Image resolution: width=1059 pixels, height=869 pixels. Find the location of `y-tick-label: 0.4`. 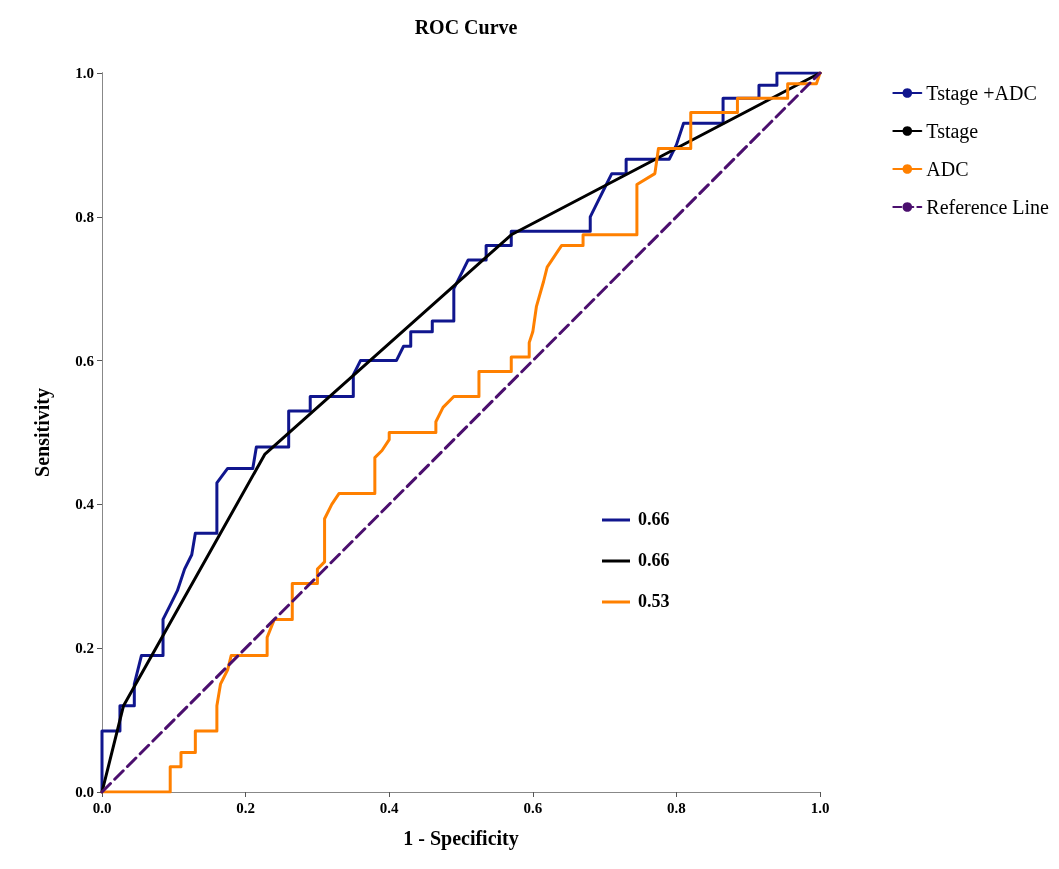

y-tick-label: 0.4 is located at coordinates (85, 504).